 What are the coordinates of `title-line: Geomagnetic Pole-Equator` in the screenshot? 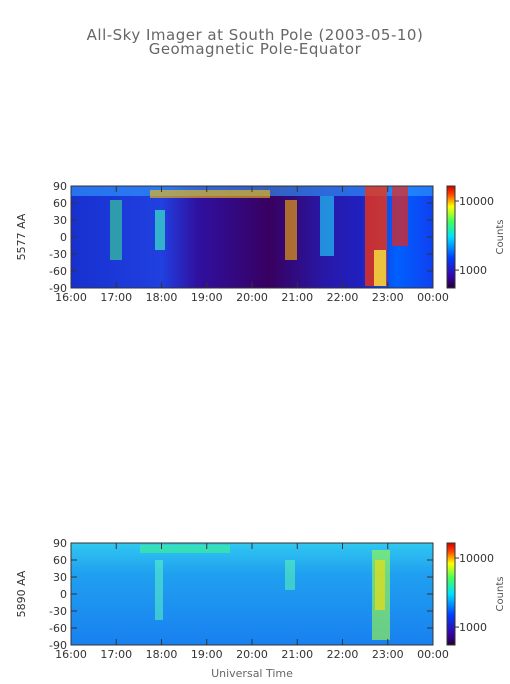 It's located at (255, 49).